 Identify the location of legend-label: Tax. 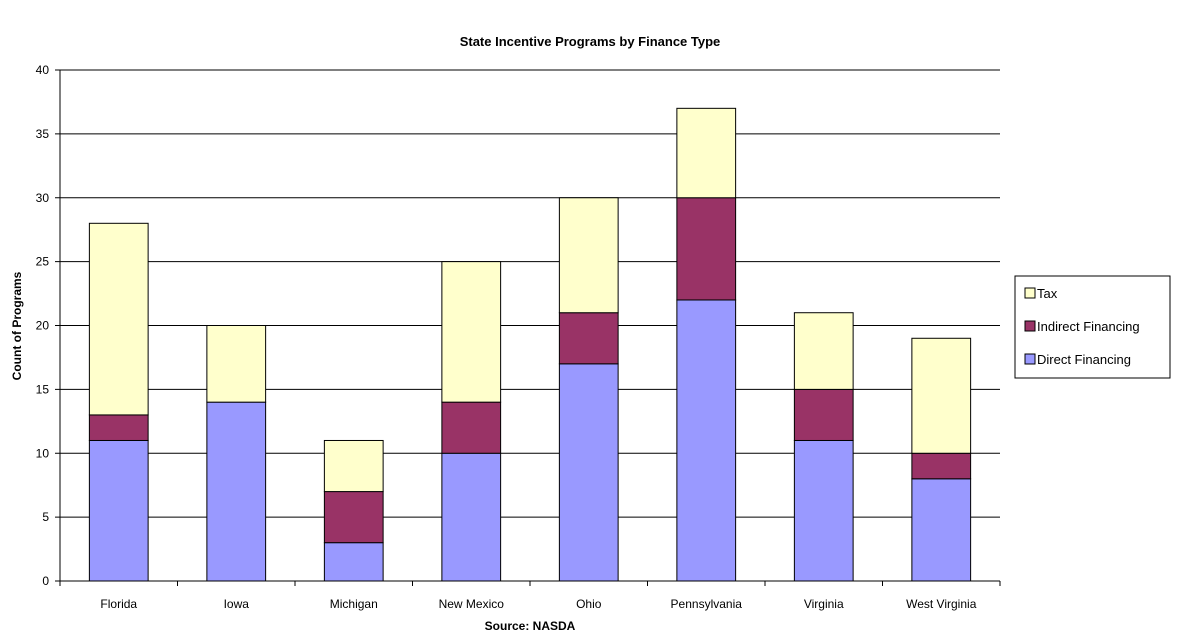
(1047, 293).